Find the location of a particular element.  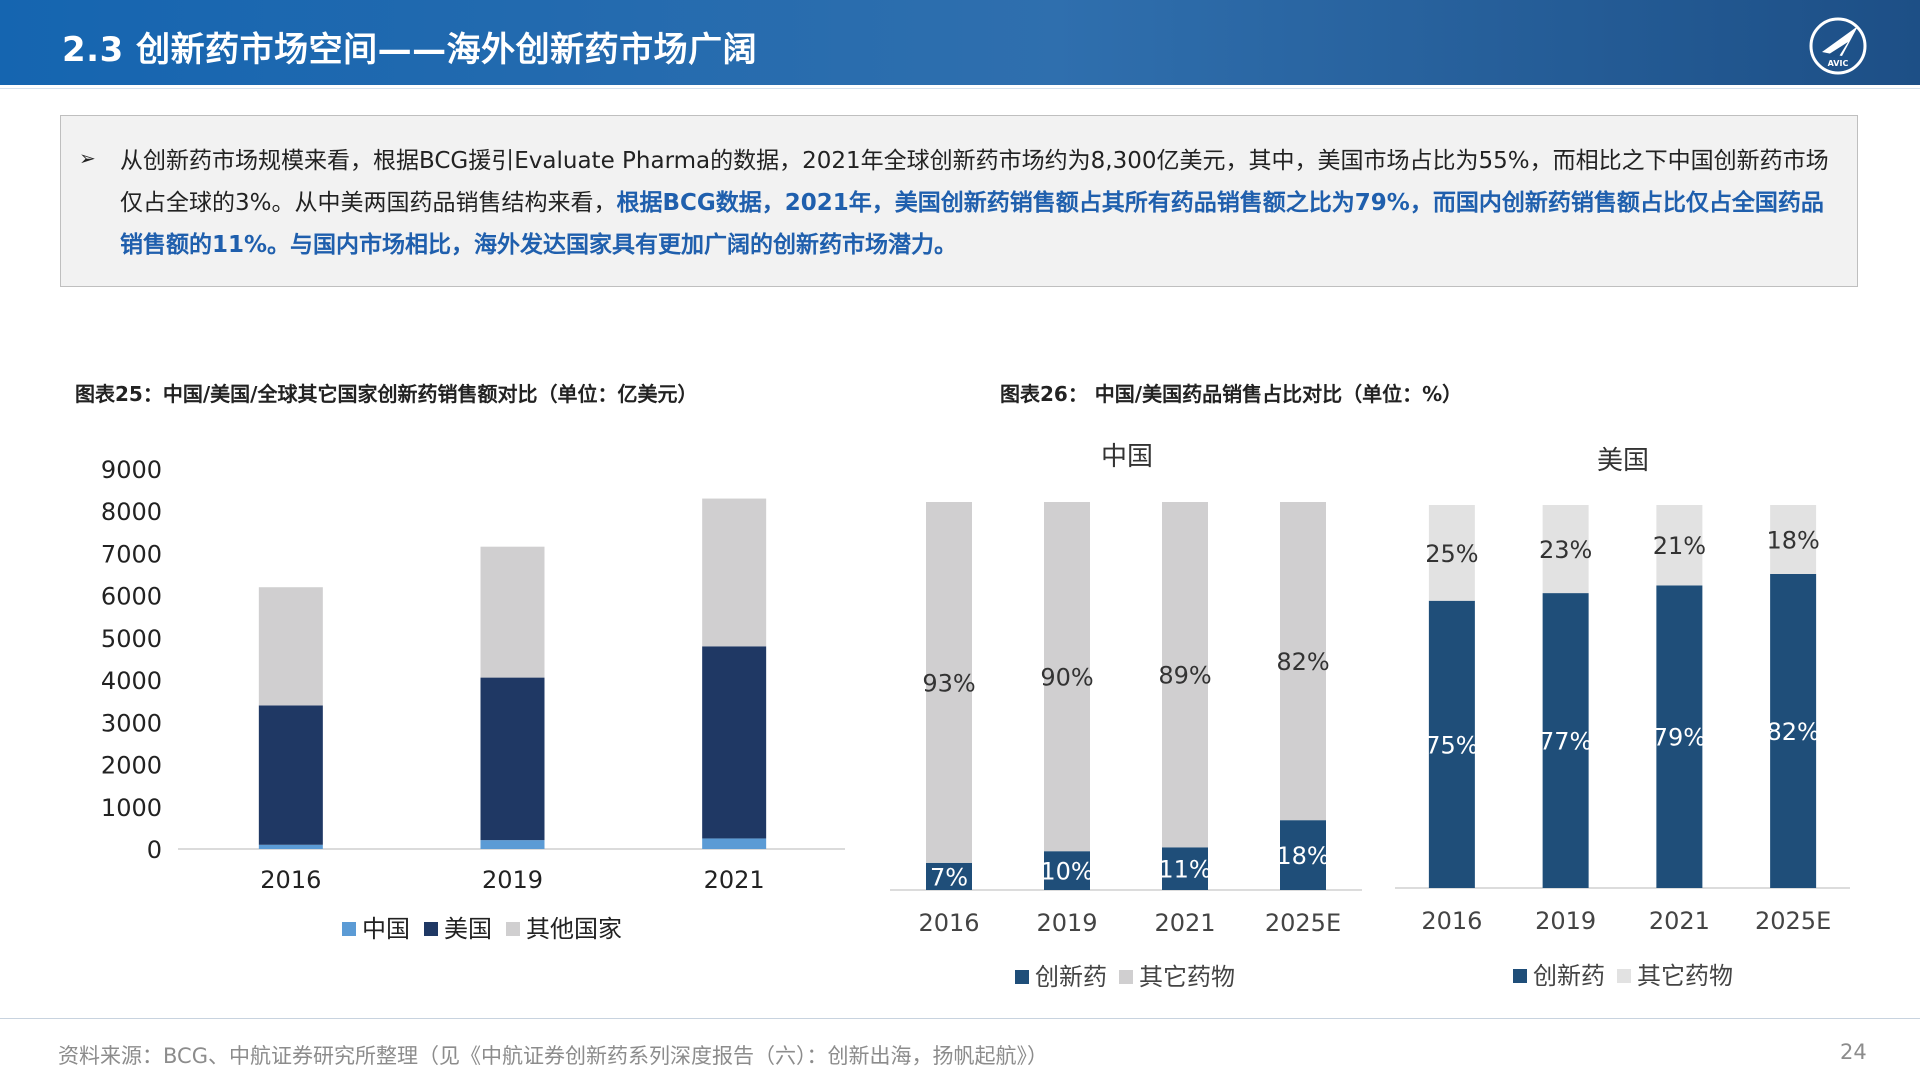

y-tick-label: 0 is located at coordinates (154, 850).